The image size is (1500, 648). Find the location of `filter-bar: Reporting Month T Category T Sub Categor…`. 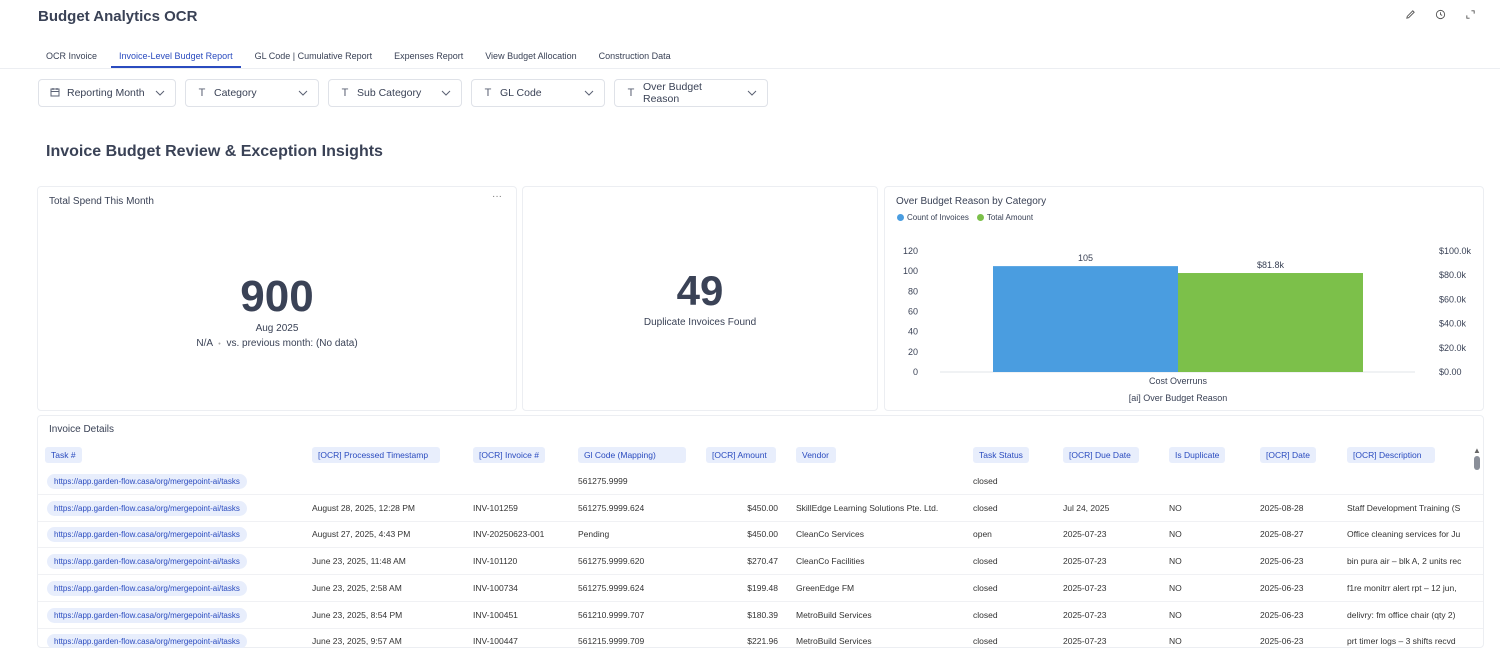

filter-bar: Reporting Month T Category T Sub Categor… is located at coordinates (403, 93).